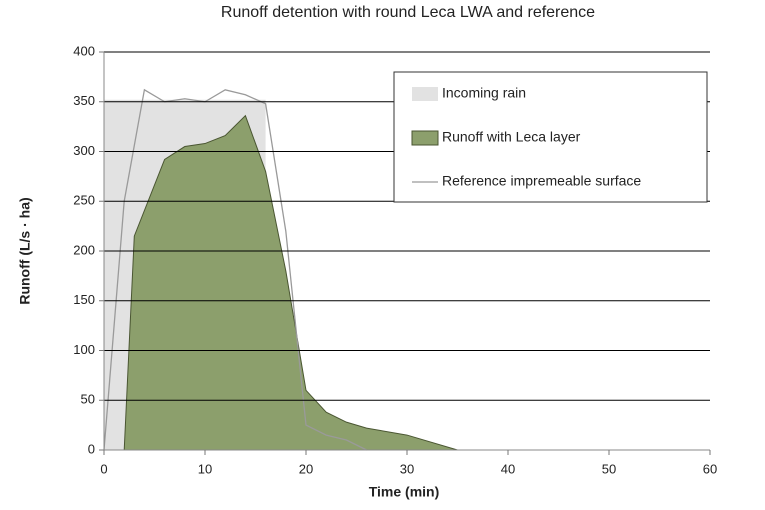 The width and height of the screenshot is (765, 510). Describe the element at coordinates (84, 50) in the screenshot. I see `y-tick-label: 400` at that location.